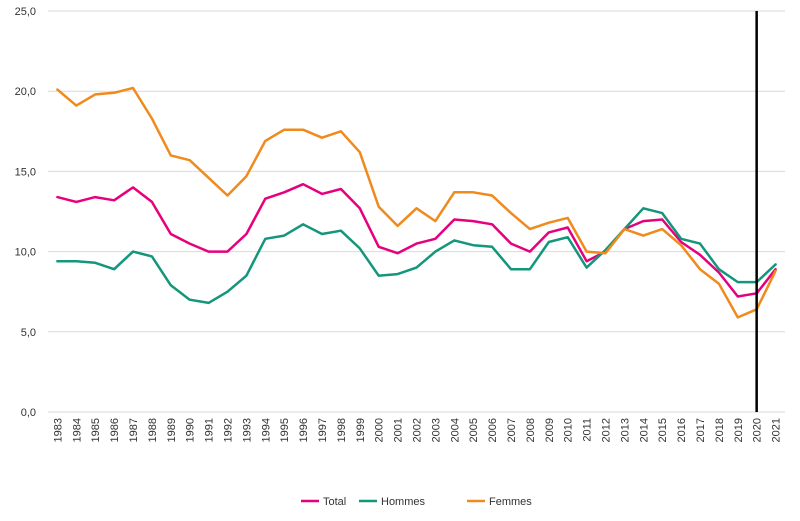 Image resolution: width=800 pixels, height=521 pixels. What do you see at coordinates (115, 430) in the screenshot?
I see `x-tick-label: 1986` at bounding box center [115, 430].